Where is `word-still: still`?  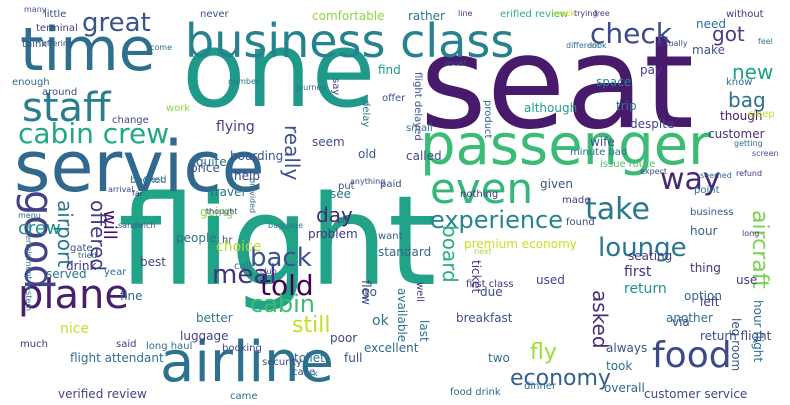
word-still: still is located at coordinates (311, 325).